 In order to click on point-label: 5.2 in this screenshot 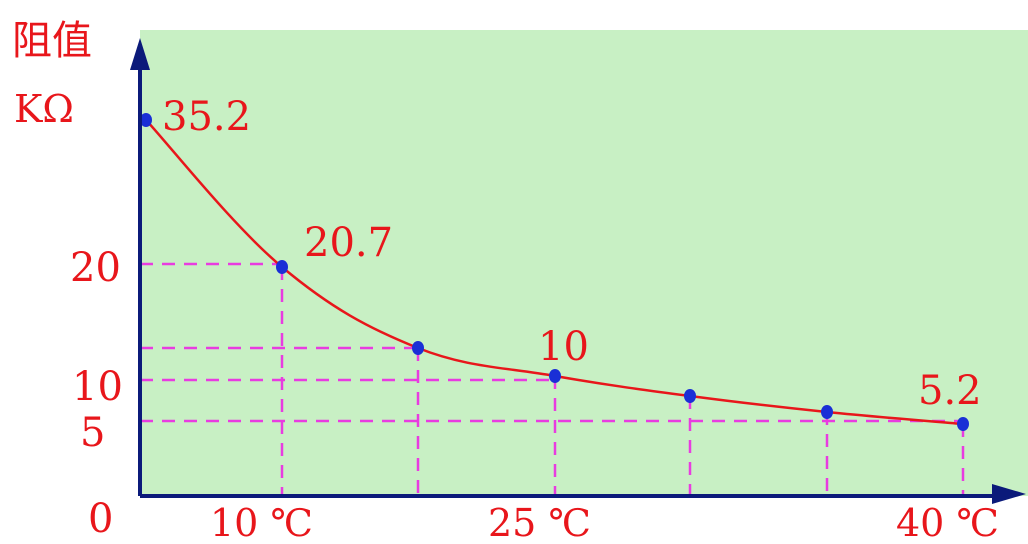, I will do `click(950, 391)`.